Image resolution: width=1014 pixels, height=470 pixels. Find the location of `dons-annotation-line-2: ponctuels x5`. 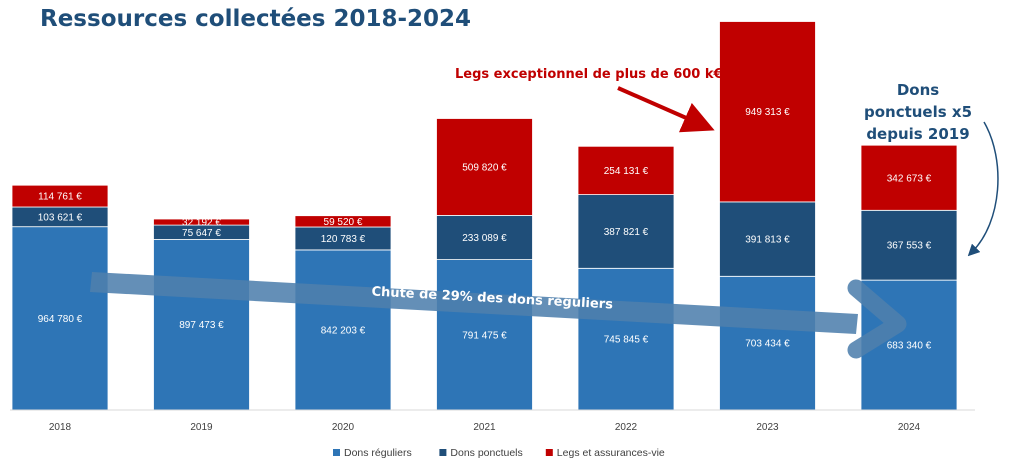

dons-annotation-line-2: ponctuels x5 is located at coordinates (918, 112).